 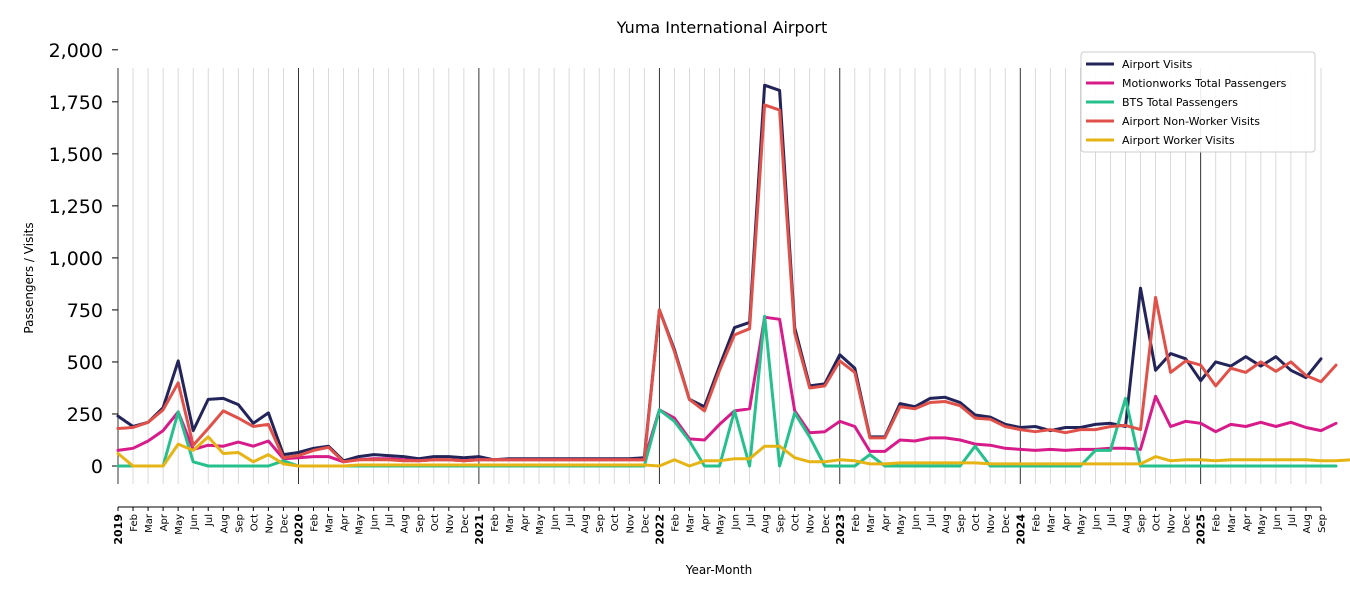 I want to click on y-tick-label: 2,000, so click(x=76, y=51).